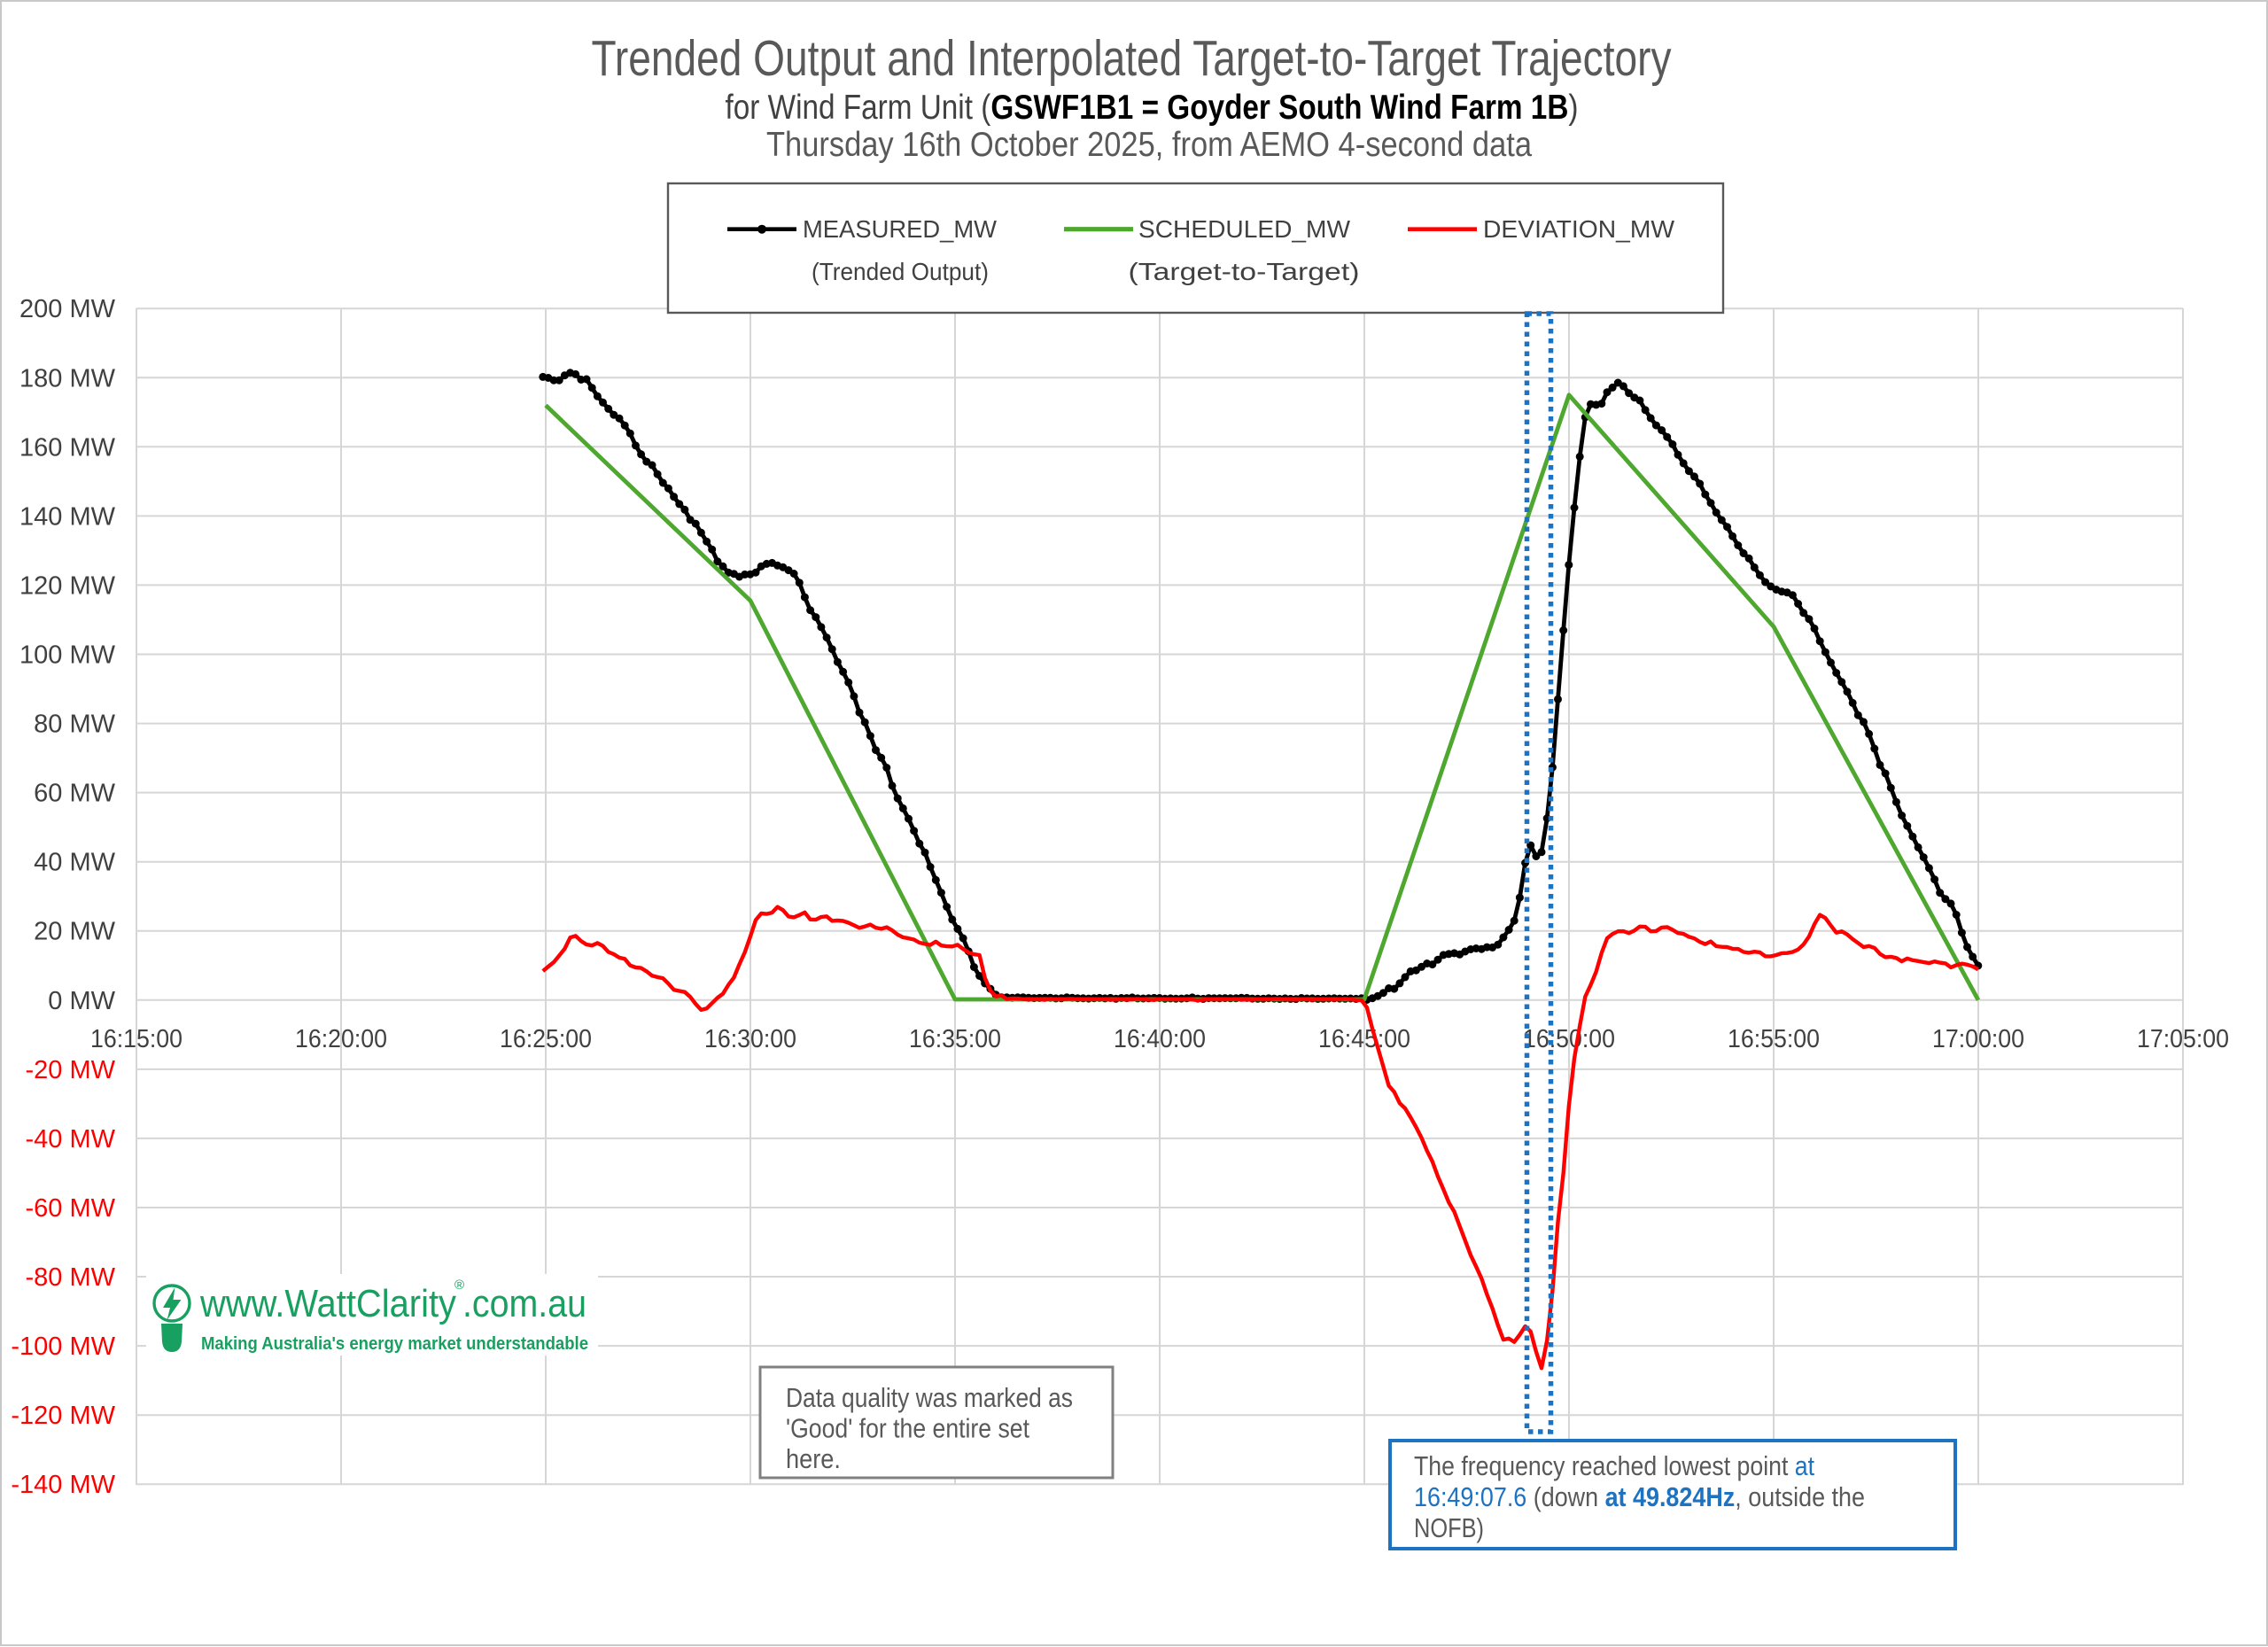 The height and width of the screenshot is (1647, 2268). What do you see at coordinates (929, 1397) in the screenshot?
I see `svg-text: Data quality was marked as` at bounding box center [929, 1397].